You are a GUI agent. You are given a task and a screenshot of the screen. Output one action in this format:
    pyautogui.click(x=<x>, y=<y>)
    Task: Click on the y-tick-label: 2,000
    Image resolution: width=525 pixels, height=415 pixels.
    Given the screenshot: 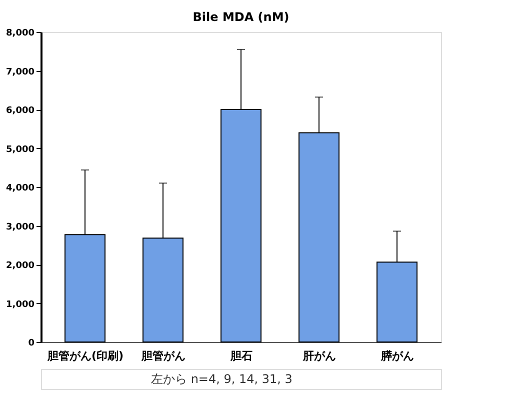 What is the action you would take?
    pyautogui.click(x=20, y=266)
    